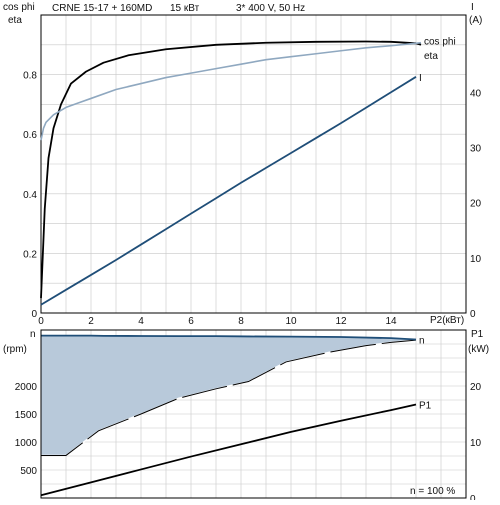 This screenshot has width=500, height=505. I want to click on speed-annotation: n = 100 %, so click(432, 491).